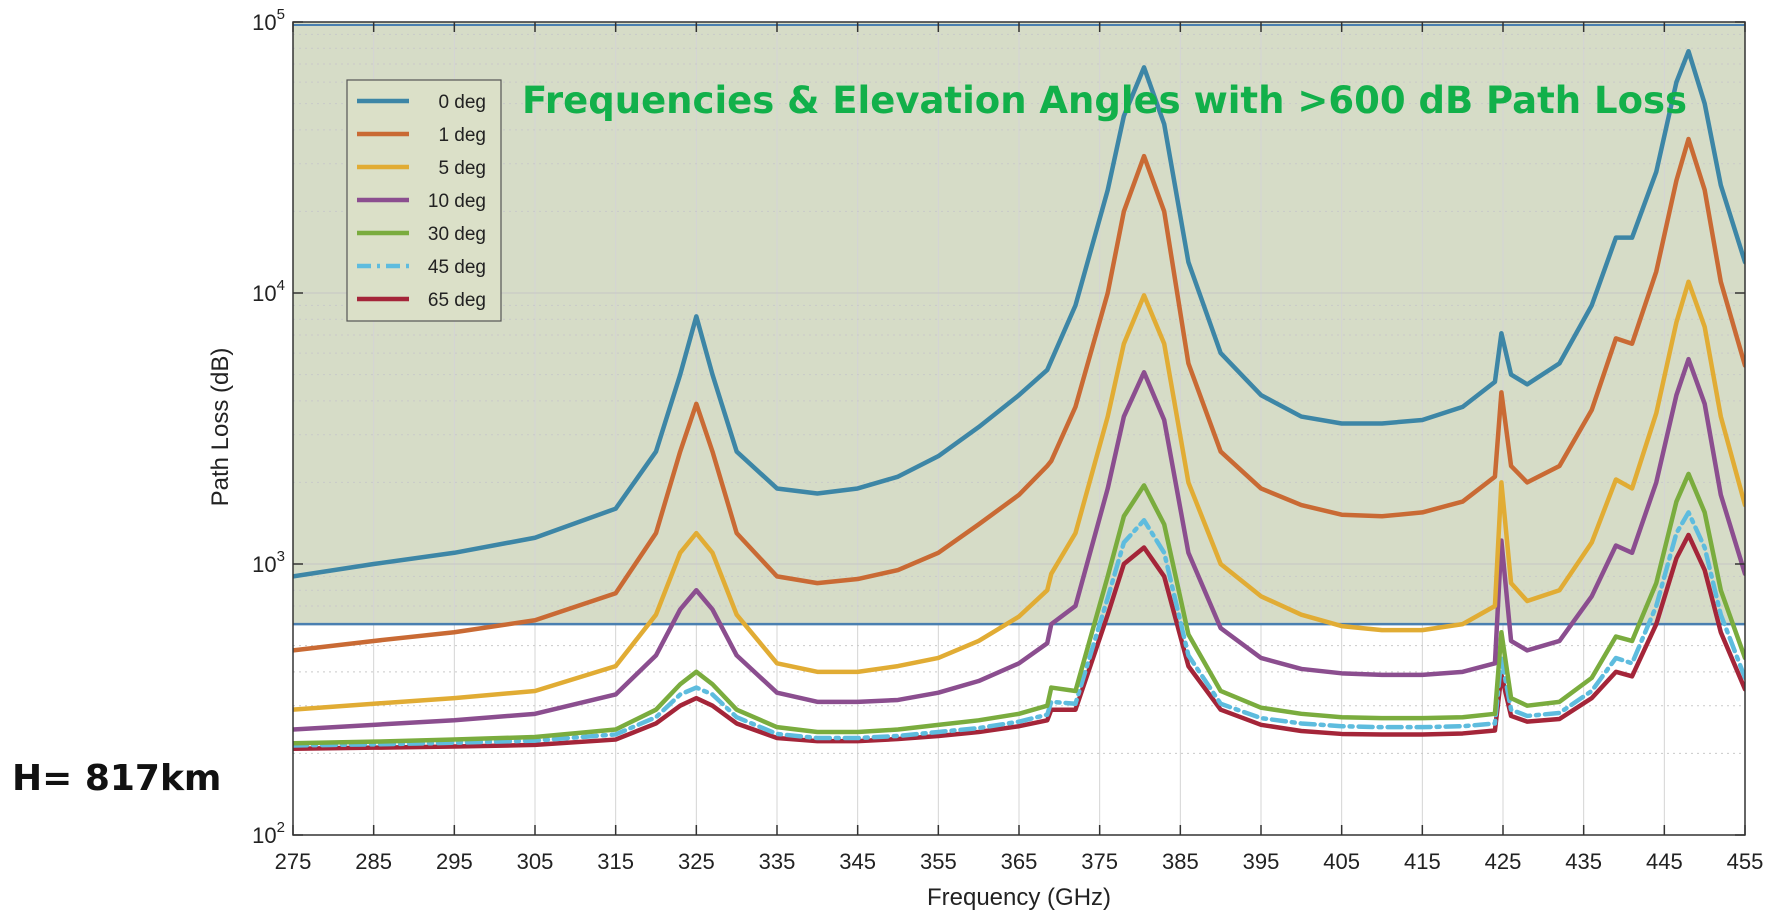  Describe the element at coordinates (696, 861) in the screenshot. I see `x-tick-label: 325` at that location.